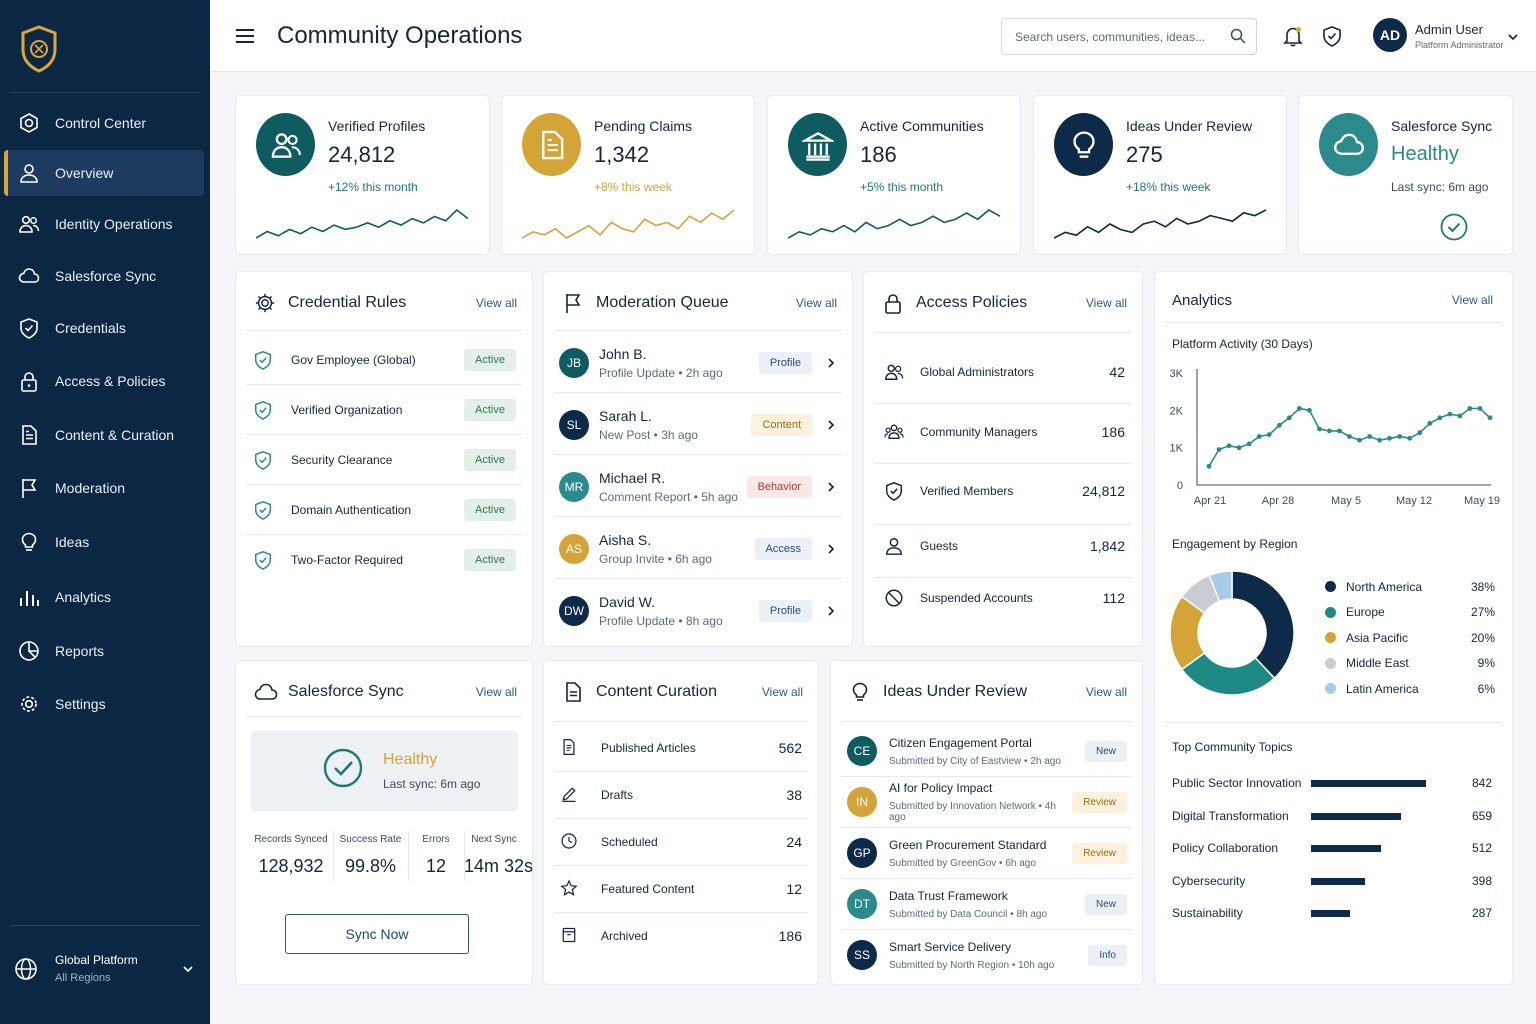 This screenshot has width=1536, height=1024. What do you see at coordinates (1405, 175) in the screenshot?
I see `kpi-card-salesforce-sync: Salesforce Sync Healthy Last sync: 6m ago` at bounding box center [1405, 175].